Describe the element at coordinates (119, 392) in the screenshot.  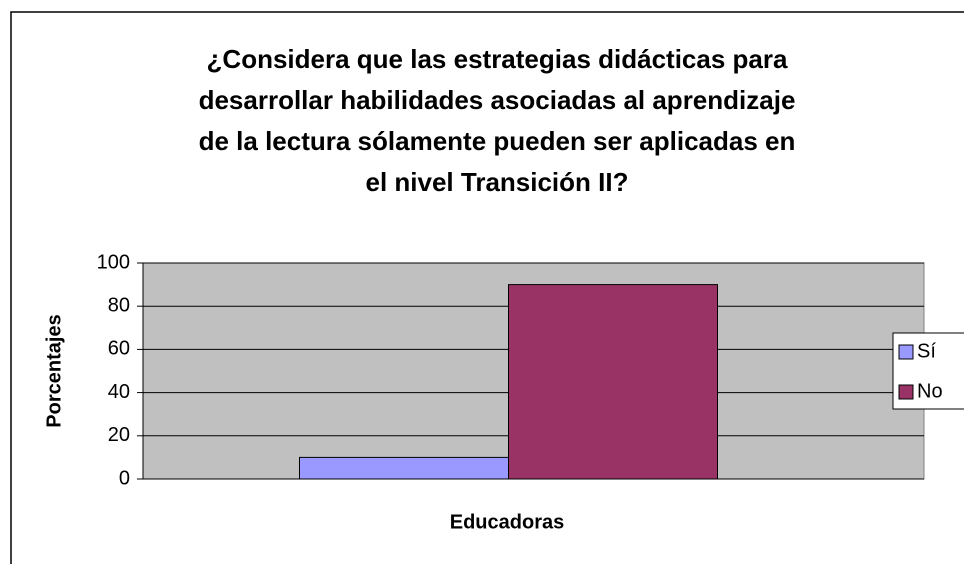
I see `y-tick-label: 40` at that location.